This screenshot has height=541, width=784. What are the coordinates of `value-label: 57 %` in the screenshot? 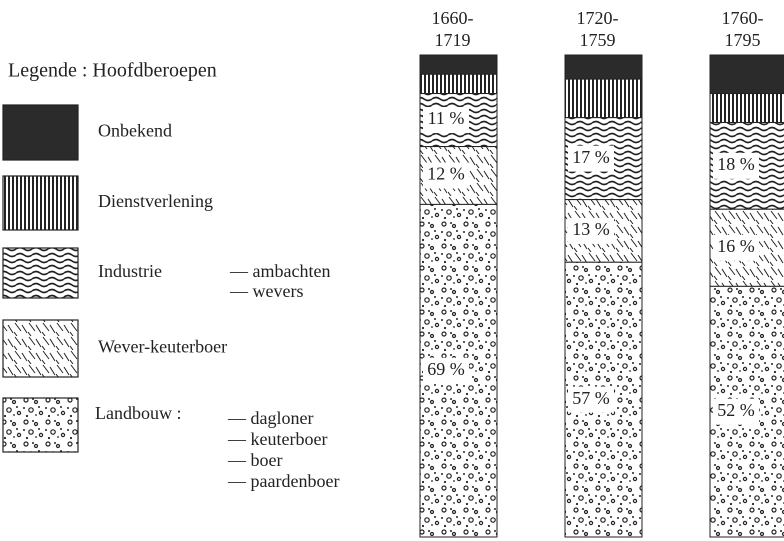 It's located at (591, 398).